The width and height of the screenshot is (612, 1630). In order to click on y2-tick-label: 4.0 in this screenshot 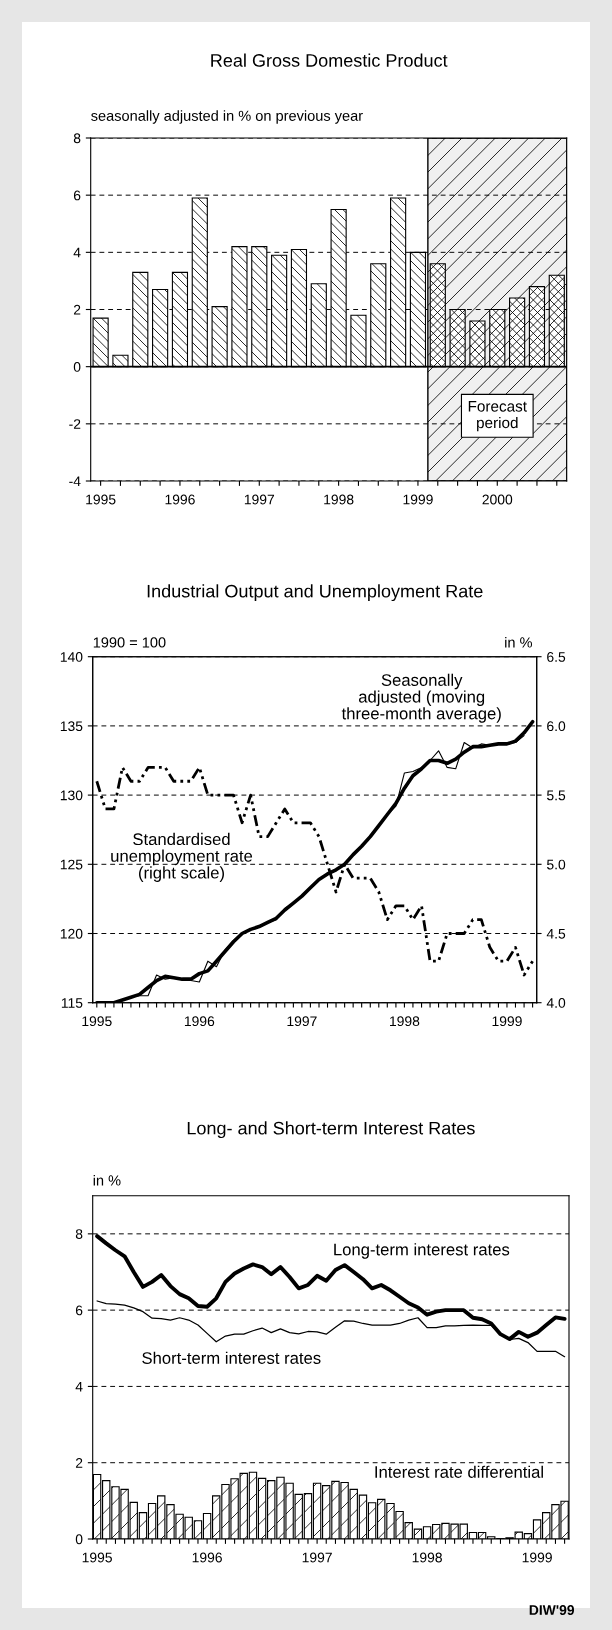, I will do `click(556, 1003)`.